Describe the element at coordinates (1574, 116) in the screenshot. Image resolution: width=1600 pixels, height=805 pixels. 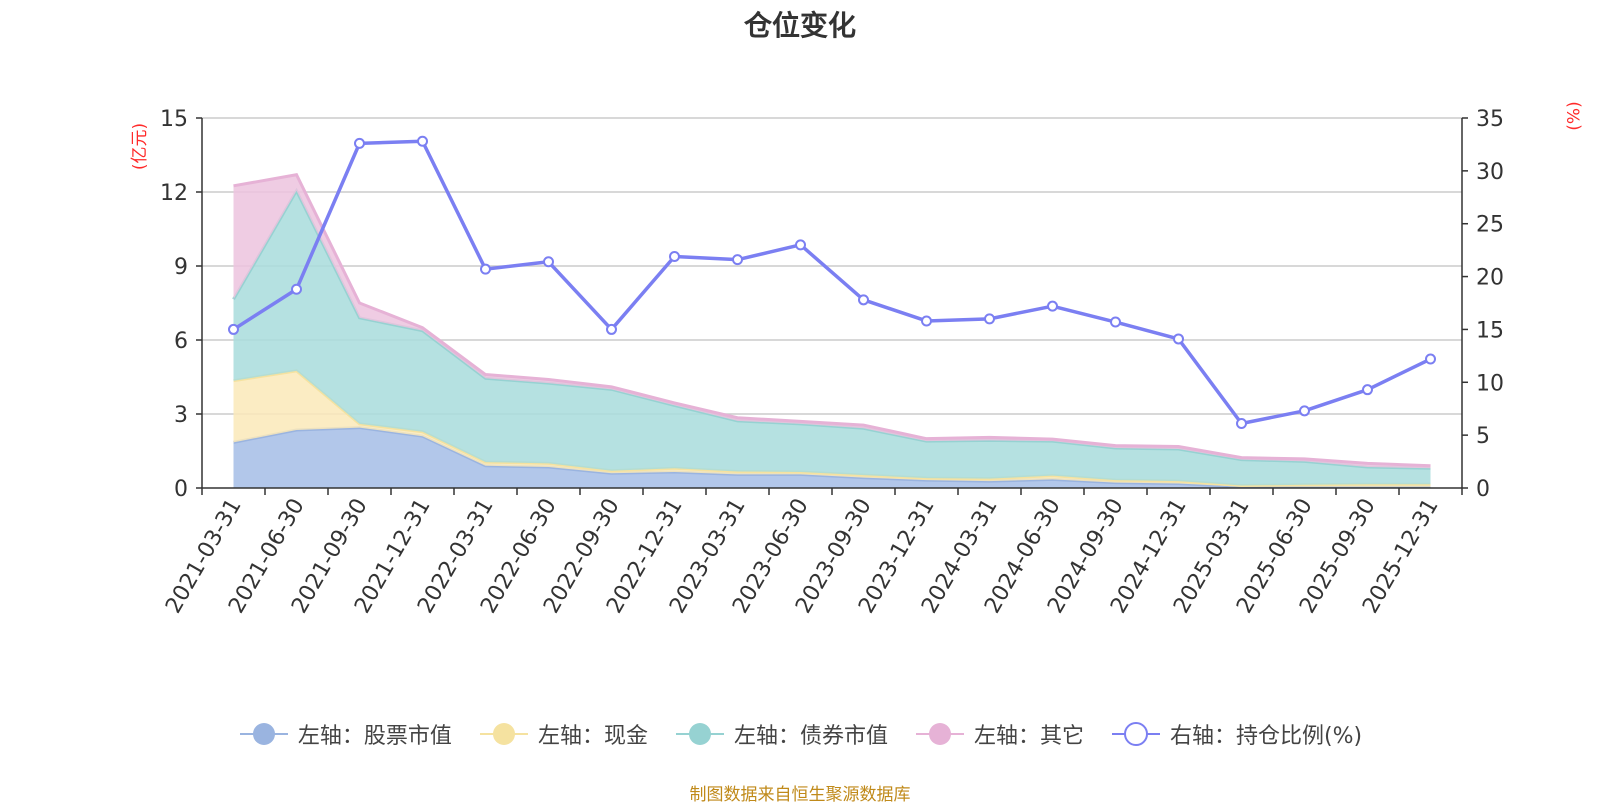
I see `right-axis-unit: (%)` at that location.